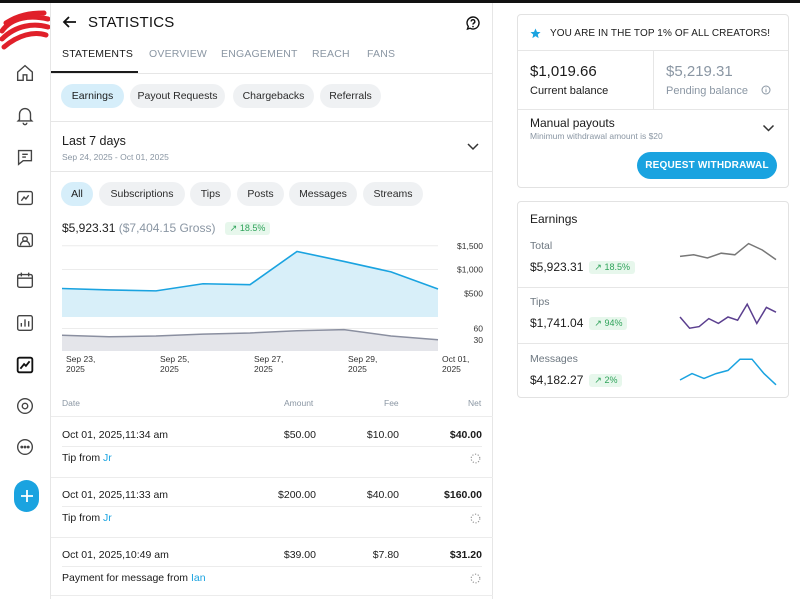 This screenshot has height=599, width=800. What do you see at coordinates (259, 54) in the screenshot?
I see `tab-engagement: ENGAGEMENT` at bounding box center [259, 54].